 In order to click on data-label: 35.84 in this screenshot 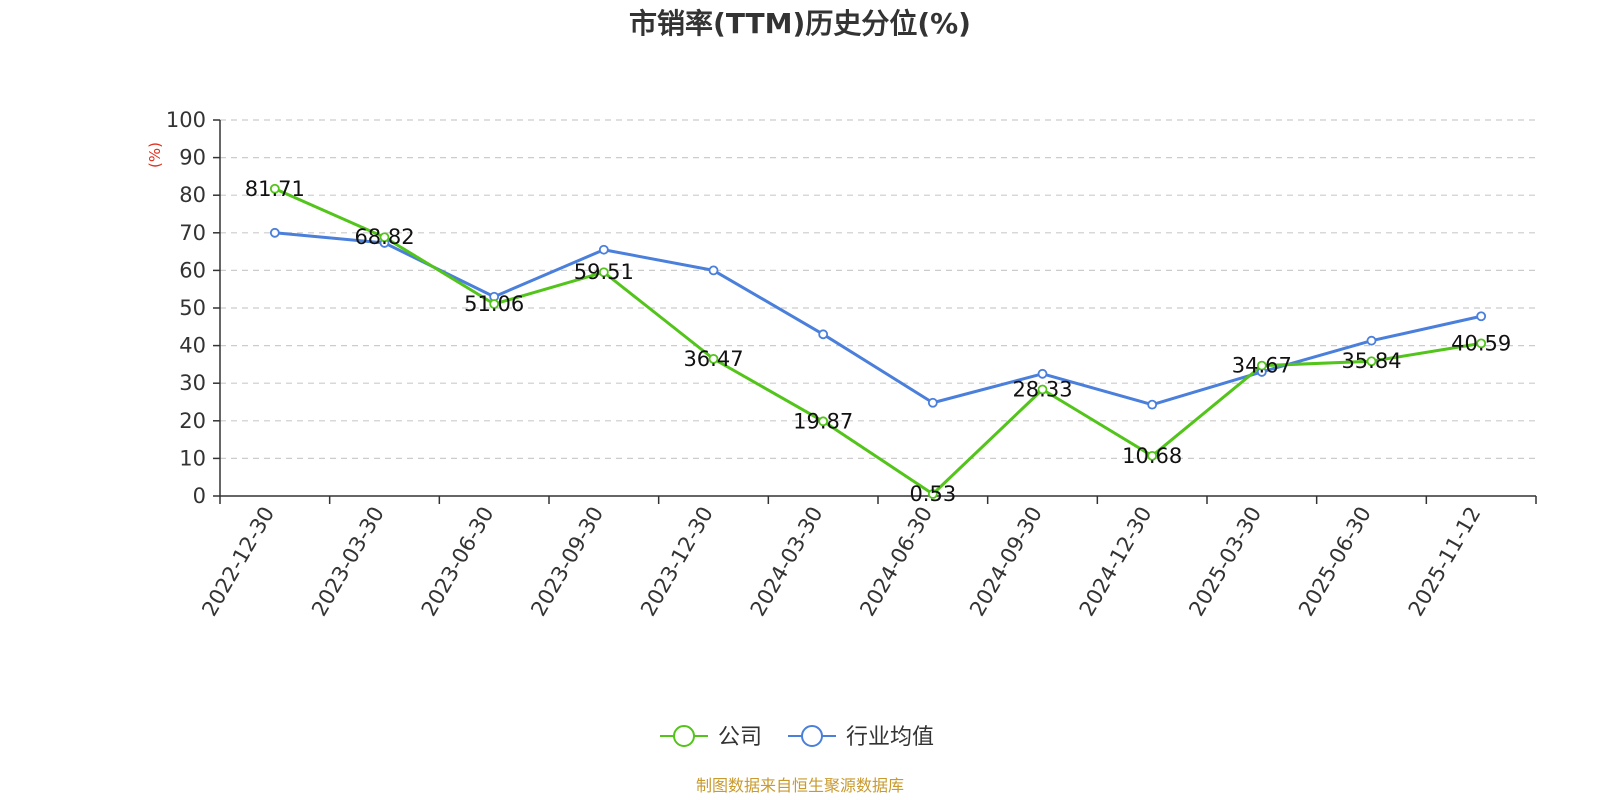, I will do `click(1371, 361)`.